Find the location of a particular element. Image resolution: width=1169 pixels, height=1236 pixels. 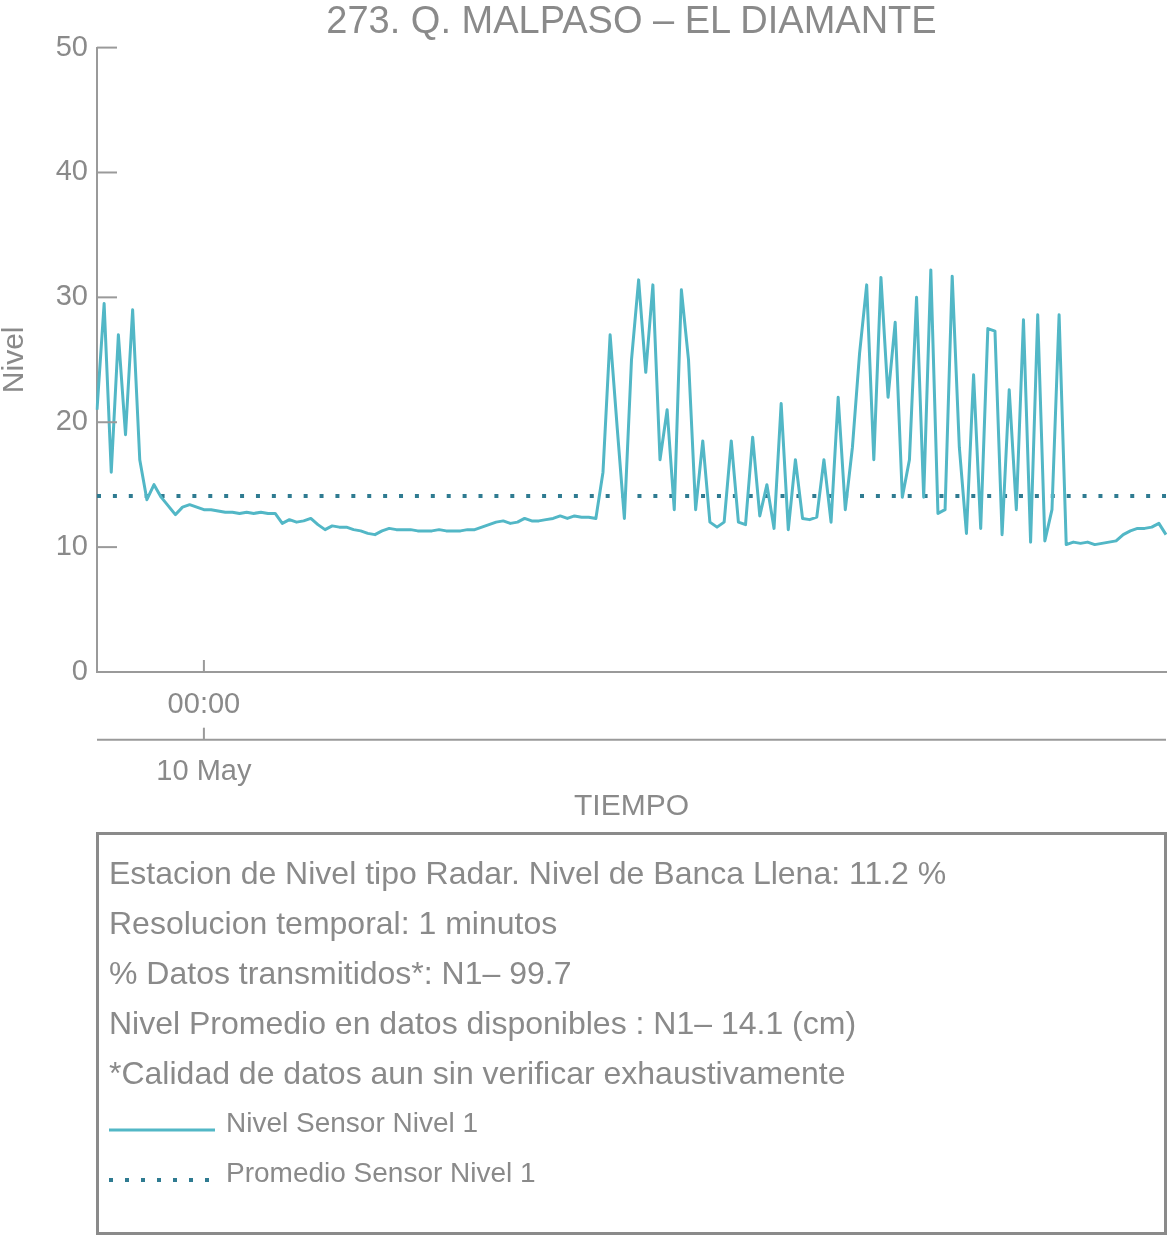

chart-title: 273. Q. MALPASO – EL DIAMANTE is located at coordinates (631, 21).